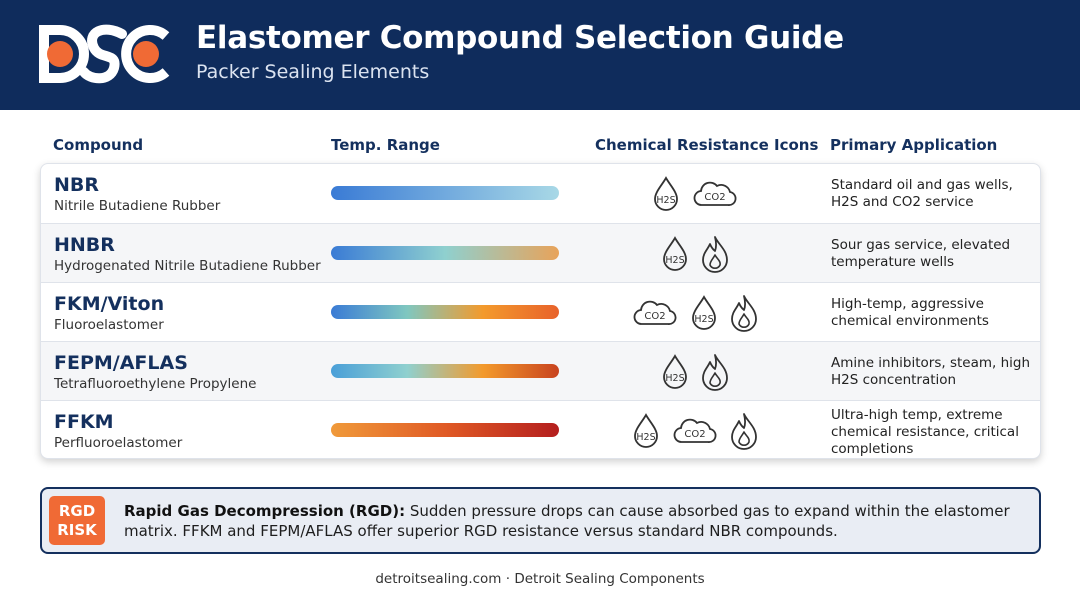  Describe the element at coordinates (109, 325) in the screenshot. I see `compound-full-name: Fluoroelastomer` at that location.